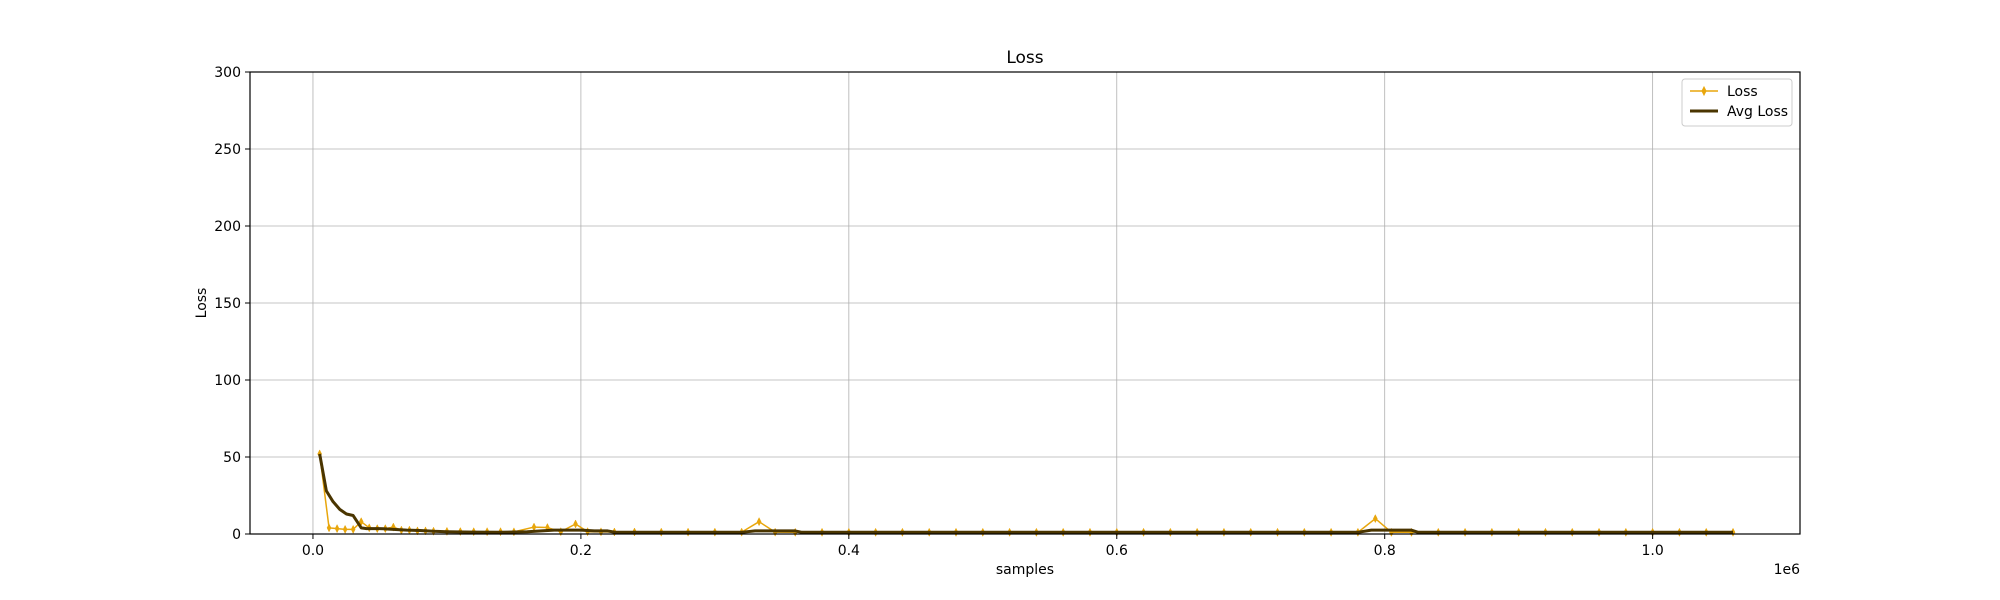 The image size is (2000, 600). I want to click on x-tick-label: 0.8, so click(1385, 551).